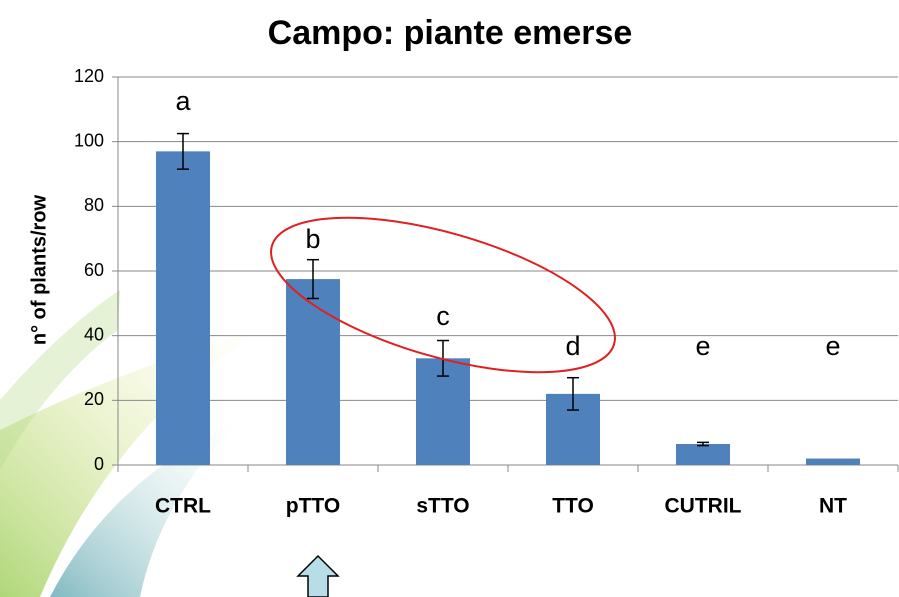 The width and height of the screenshot is (899, 597). What do you see at coordinates (94, 205) in the screenshot?
I see `y-tick-label: 80` at bounding box center [94, 205].